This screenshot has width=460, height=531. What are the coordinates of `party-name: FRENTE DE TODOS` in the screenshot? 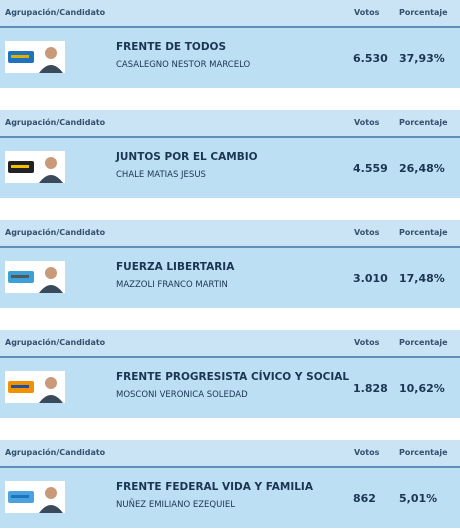 It's located at (171, 47).